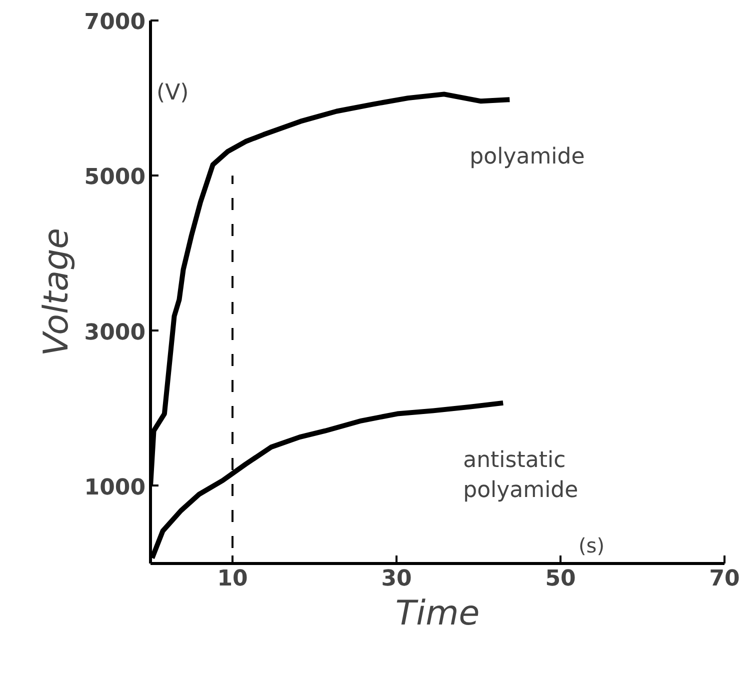 The width and height of the screenshot is (754, 673). What do you see at coordinates (115, 177) in the screenshot?
I see `y-tick-label: 5000` at bounding box center [115, 177].